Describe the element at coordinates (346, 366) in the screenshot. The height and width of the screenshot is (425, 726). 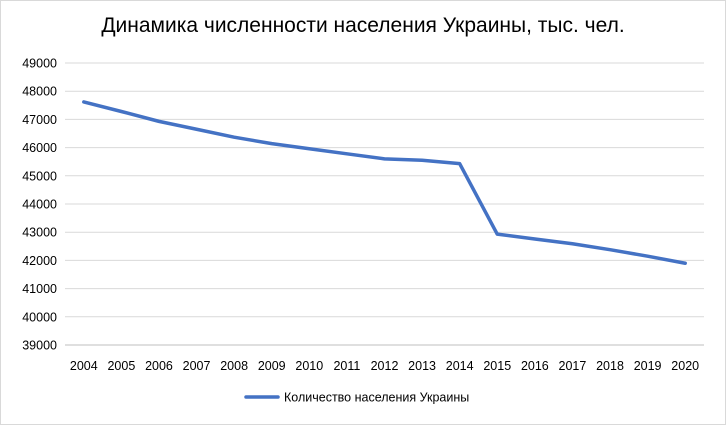
I see `x-tick-label: 2011` at that location.